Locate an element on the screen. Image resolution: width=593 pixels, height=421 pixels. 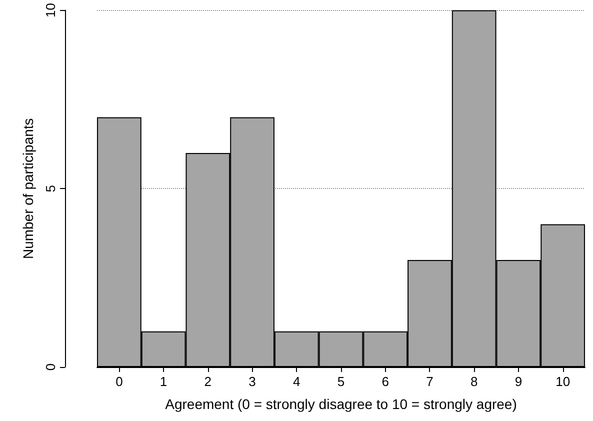
x-tick-label: 7 is located at coordinates (430, 381).